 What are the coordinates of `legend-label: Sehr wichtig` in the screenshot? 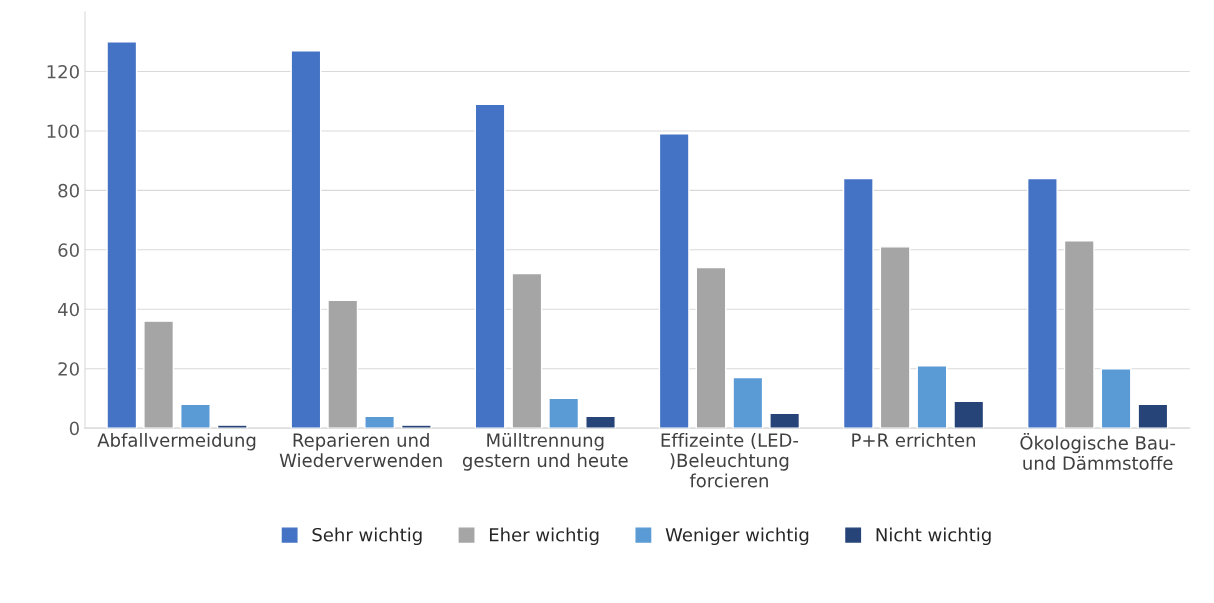 It's located at (367, 536).